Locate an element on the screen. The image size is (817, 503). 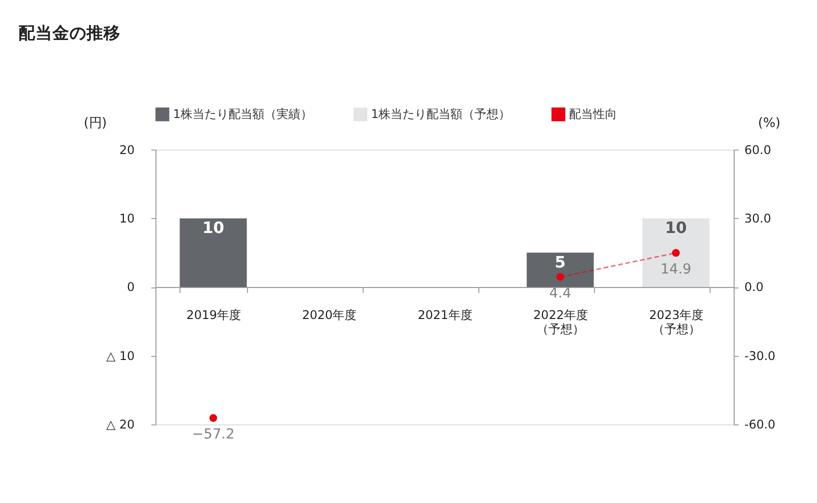
y2-tick-label: -30.0 is located at coordinates (760, 355).